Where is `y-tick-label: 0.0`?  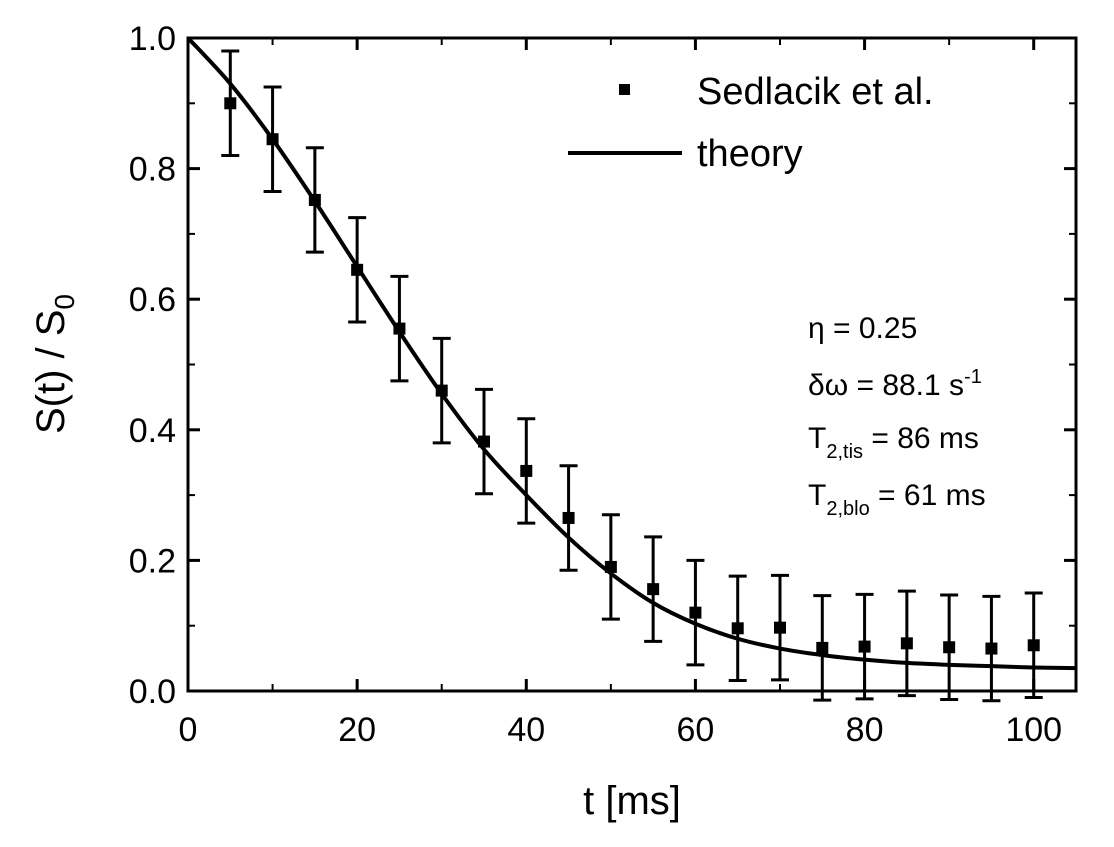
y-tick-label: 0.0 is located at coordinates (152, 692).